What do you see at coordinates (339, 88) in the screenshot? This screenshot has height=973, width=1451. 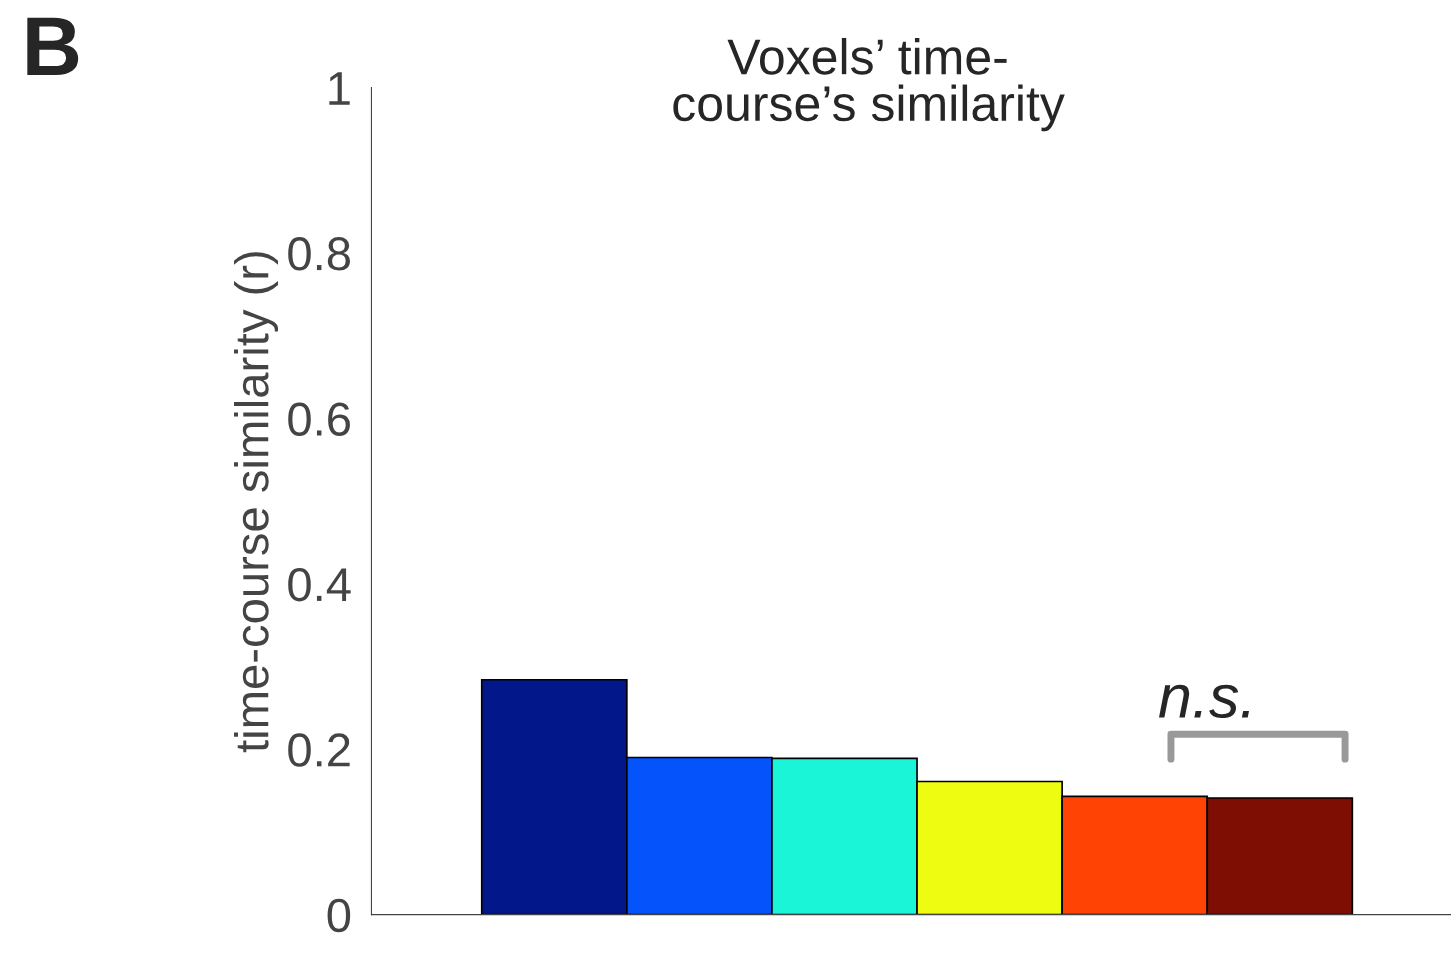 I see `y-tick-label: 1` at bounding box center [339, 88].